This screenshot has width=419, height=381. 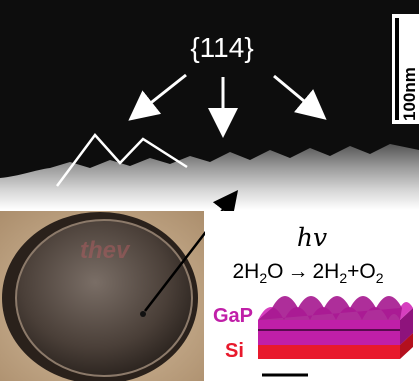 I want to click on water-splitting-equation: 2H2O → 2H2+O2, so click(x=307, y=273).